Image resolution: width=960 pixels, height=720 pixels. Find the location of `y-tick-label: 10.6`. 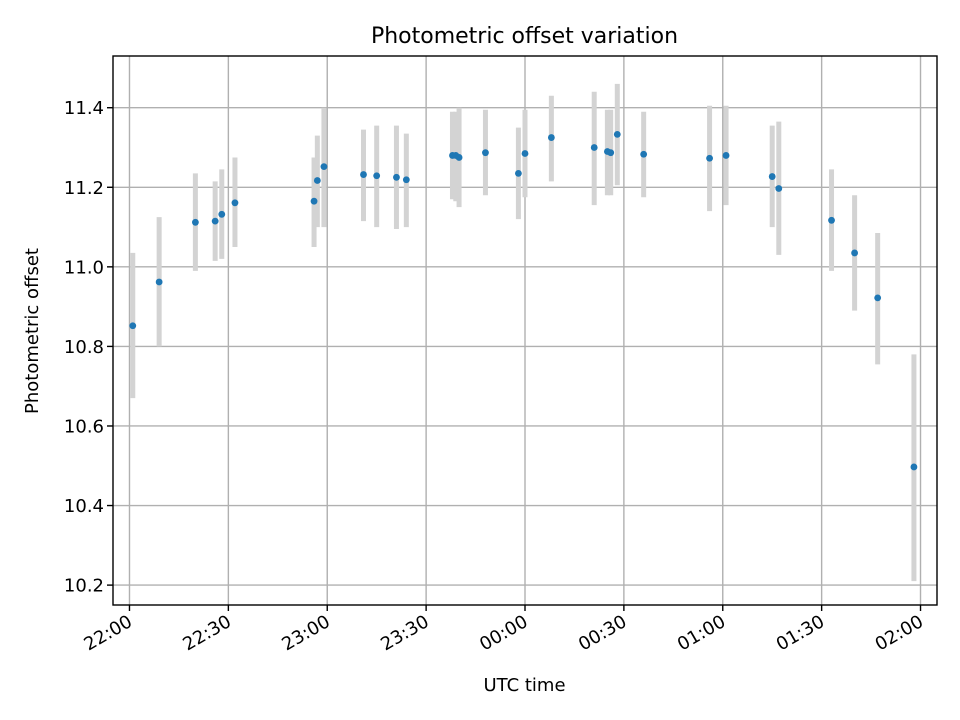

y-tick-label: 10.6 is located at coordinates (84, 426).